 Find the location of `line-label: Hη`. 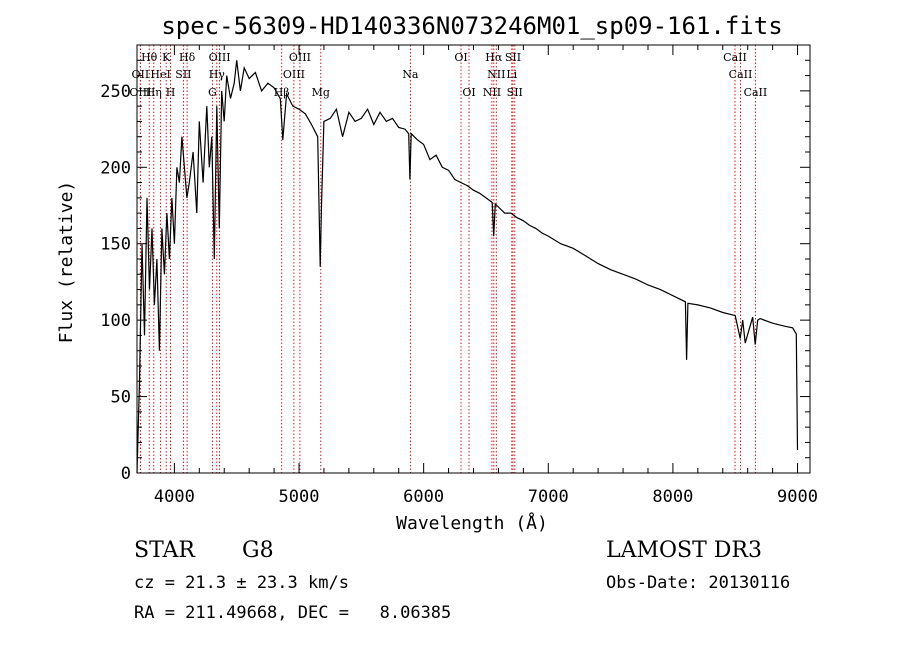

line-label: Hη is located at coordinates (154, 92).